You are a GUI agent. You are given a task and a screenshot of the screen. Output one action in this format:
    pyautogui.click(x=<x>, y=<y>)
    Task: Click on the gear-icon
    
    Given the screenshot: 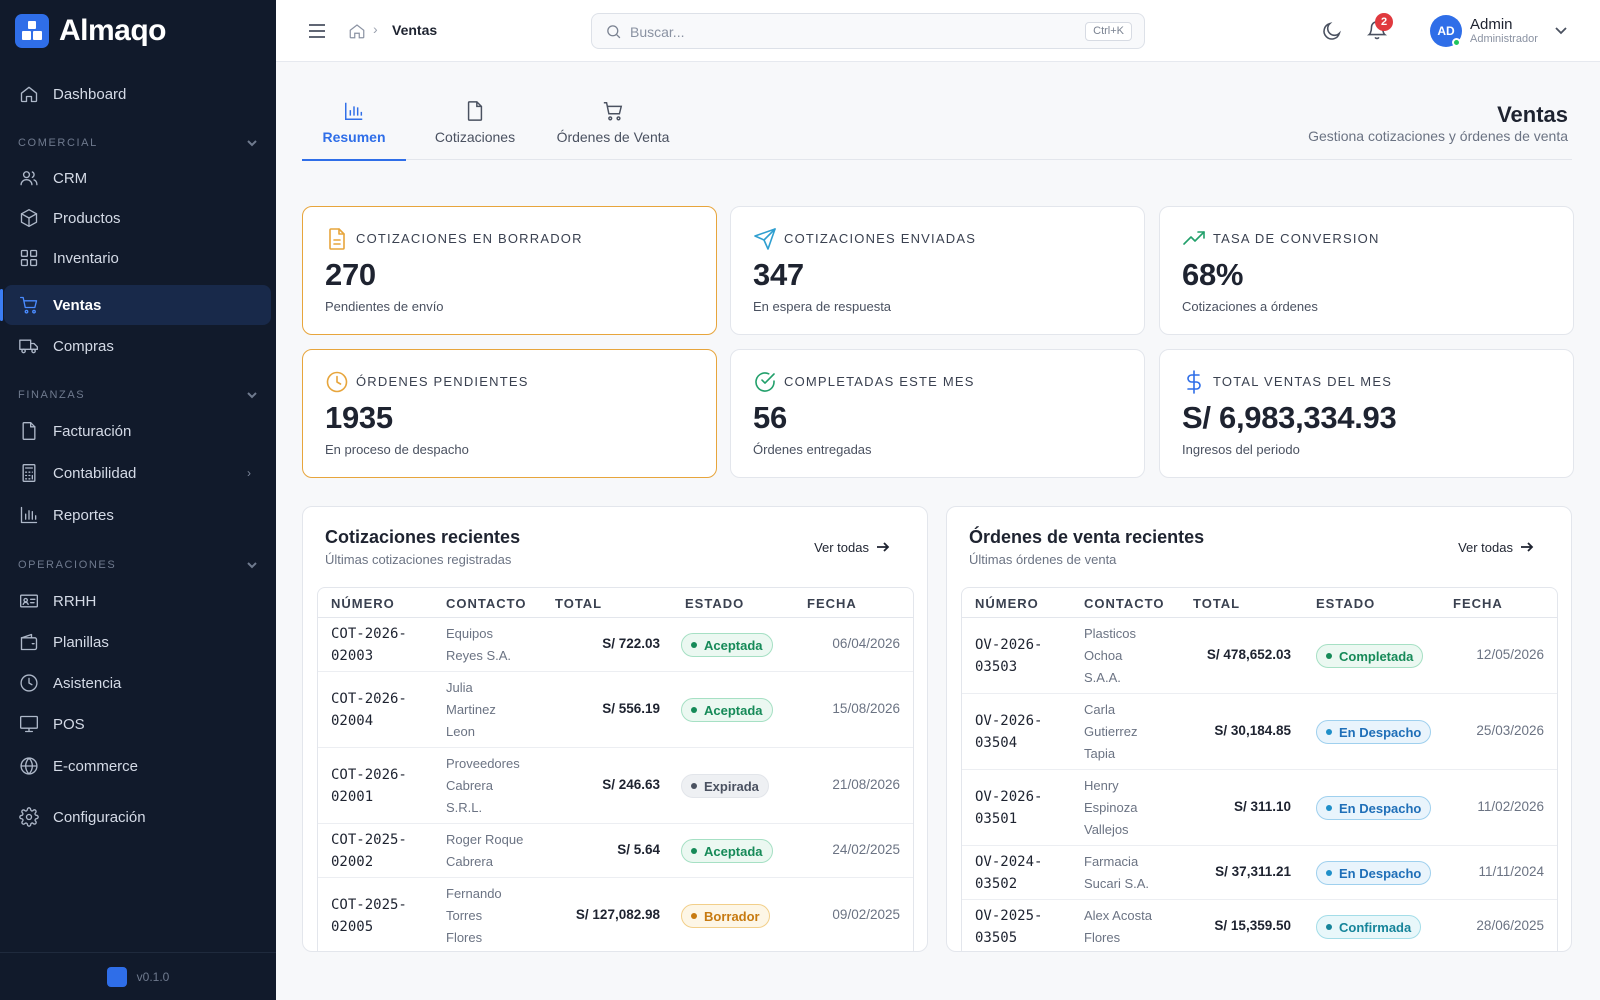 What is the action you would take?
    pyautogui.click(x=29, y=817)
    